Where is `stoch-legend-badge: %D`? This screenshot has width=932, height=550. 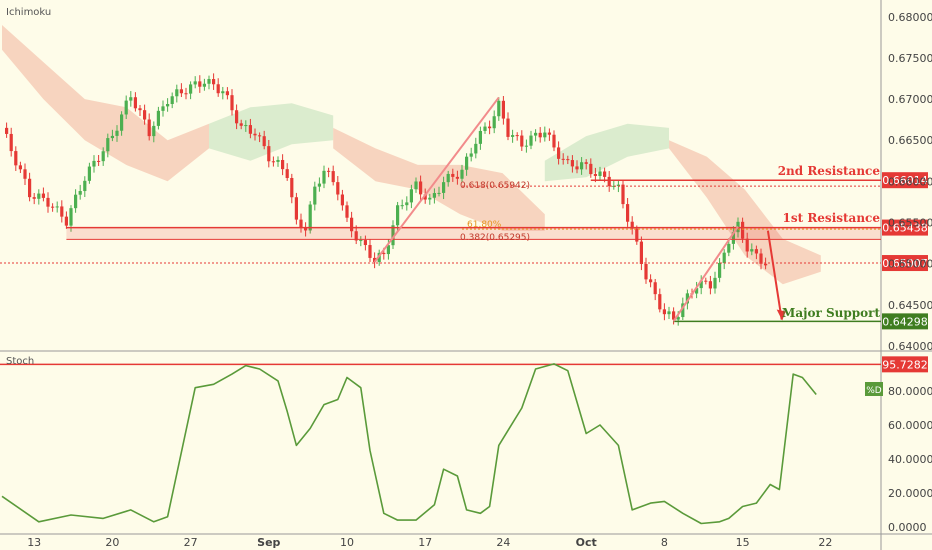
stoch-legend-badge: %D is located at coordinates (874, 389).